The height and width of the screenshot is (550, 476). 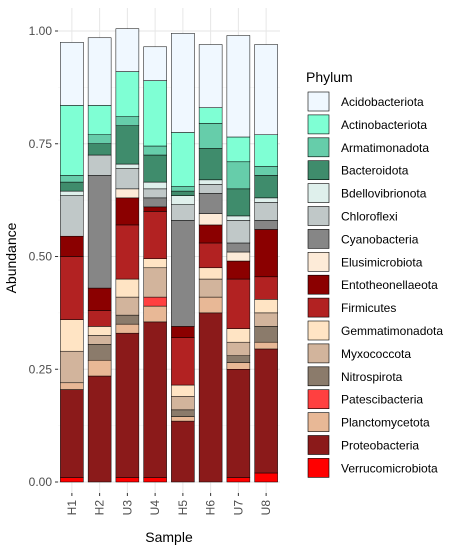 What do you see at coordinates (351, 307) in the screenshot?
I see `legend-item-firmicutes: Firmicutes` at bounding box center [351, 307].